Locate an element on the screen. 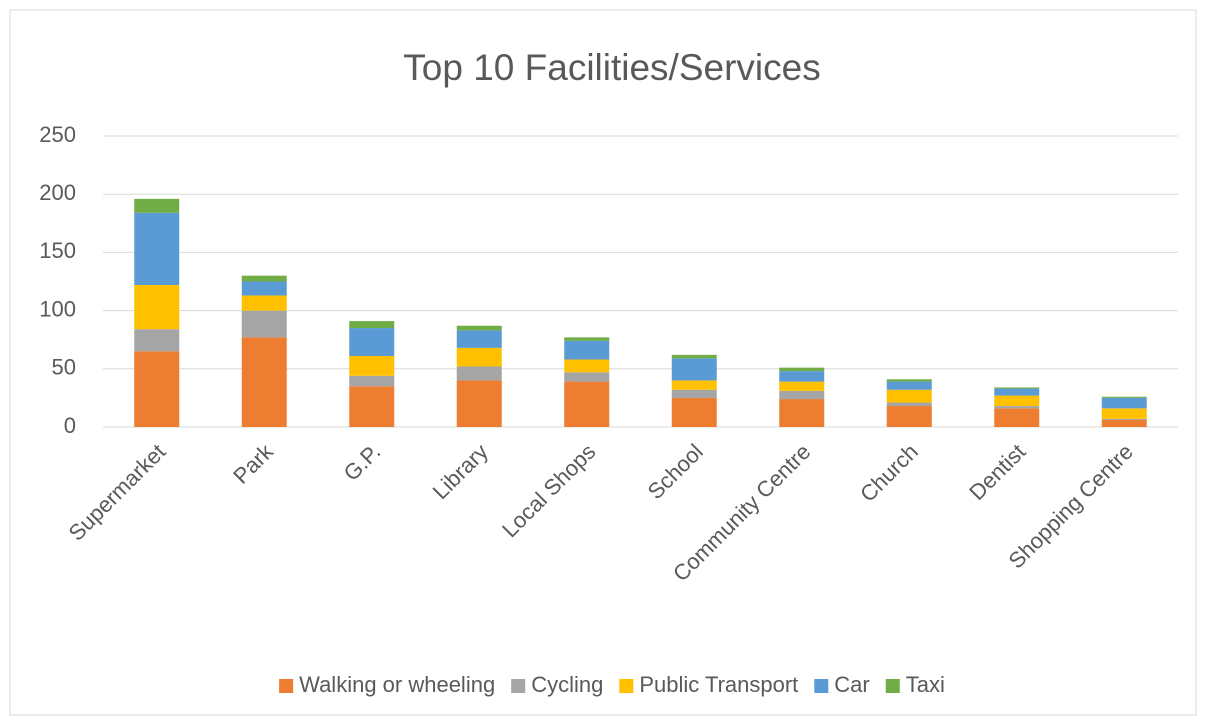 This screenshot has width=1206, height=725. legend-label: Car is located at coordinates (851, 684).